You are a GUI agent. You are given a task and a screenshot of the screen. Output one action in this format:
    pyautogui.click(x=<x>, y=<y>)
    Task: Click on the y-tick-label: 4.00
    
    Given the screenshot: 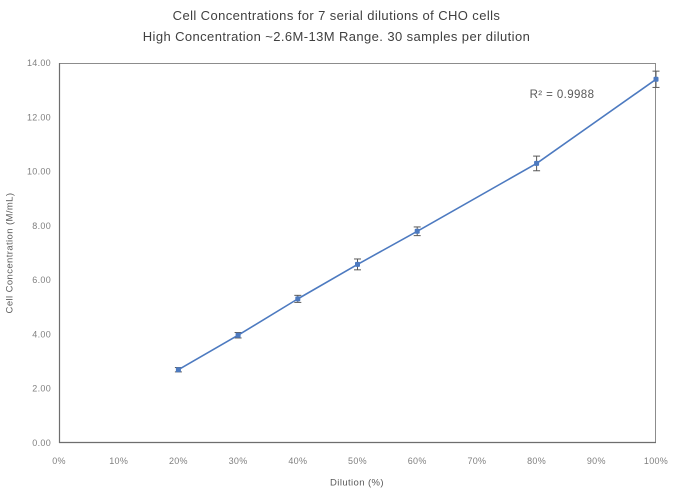 What is the action you would take?
    pyautogui.click(x=41, y=334)
    